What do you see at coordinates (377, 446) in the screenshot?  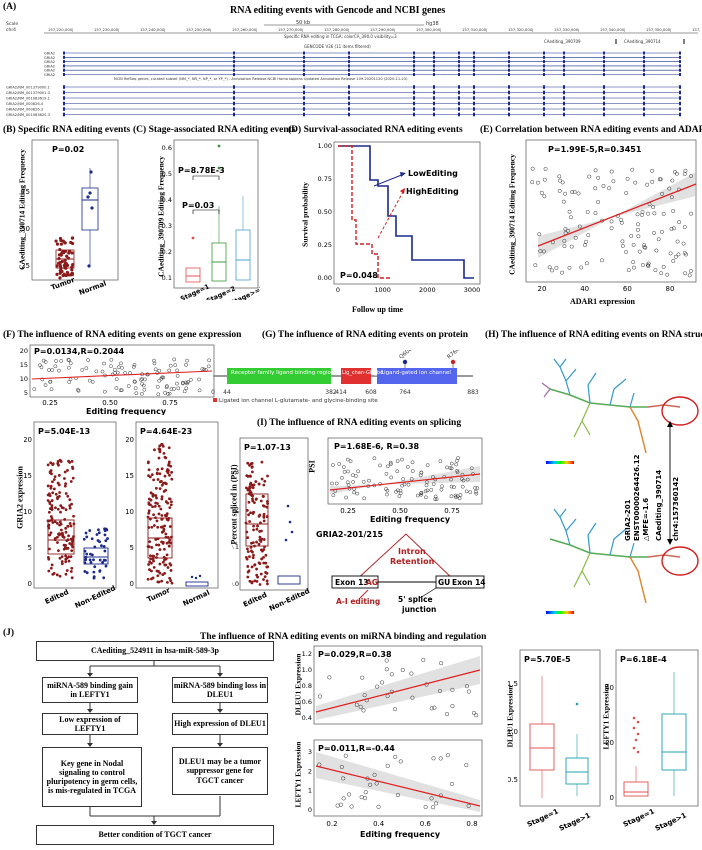 I see `i-scatter-stat: P=1.68E-6, R=0.38` at bounding box center [377, 446].